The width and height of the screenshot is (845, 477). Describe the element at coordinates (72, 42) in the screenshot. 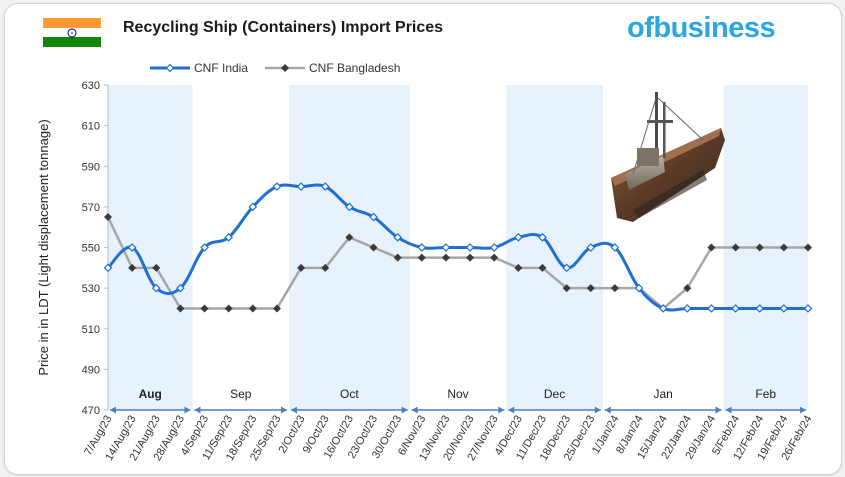

I see `flag-stripe-green` at that location.